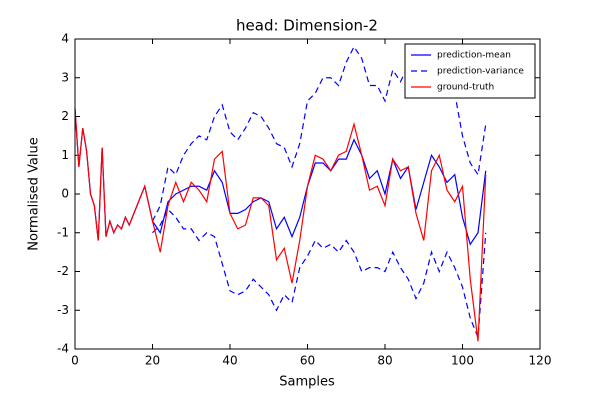  I want to click on legend-box, so click(470, 71).